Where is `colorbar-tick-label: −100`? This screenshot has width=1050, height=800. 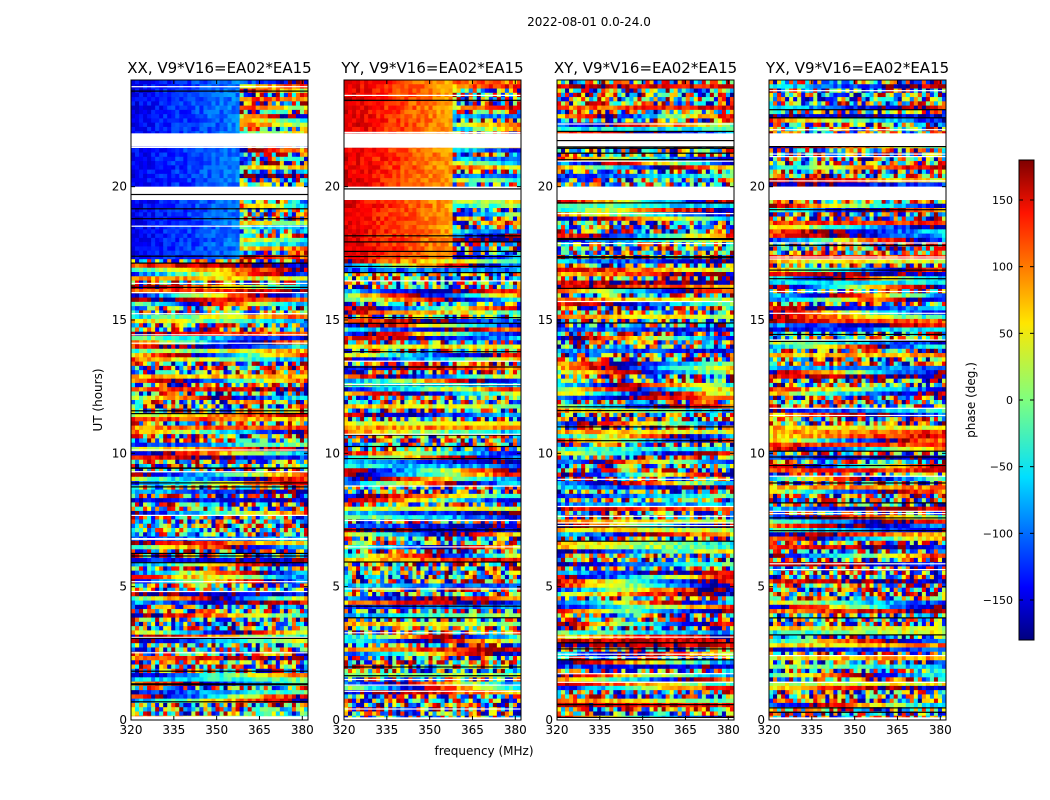 colorbar-tick-label: −100 is located at coordinates (998, 533).